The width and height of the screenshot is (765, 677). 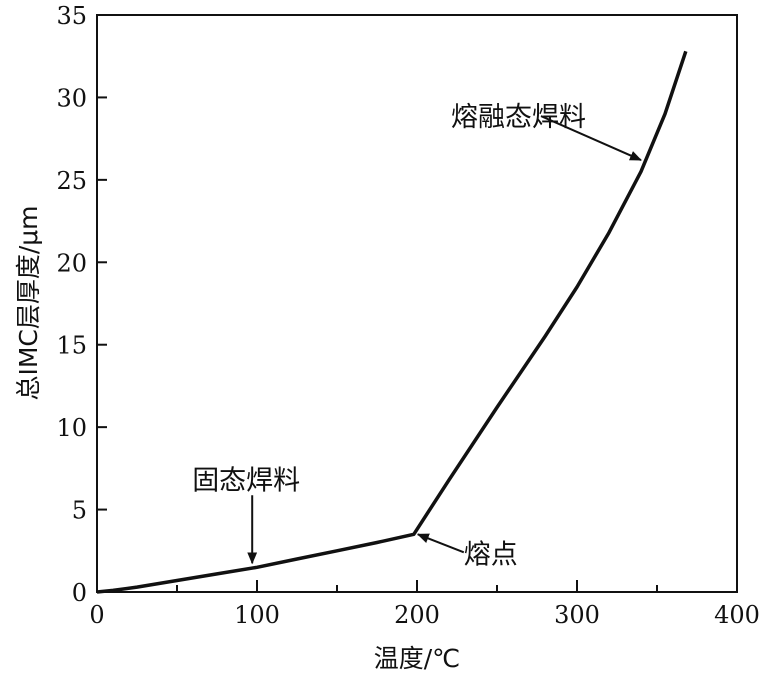 I want to click on x-axis-title: 温度/℃, so click(x=417, y=658).